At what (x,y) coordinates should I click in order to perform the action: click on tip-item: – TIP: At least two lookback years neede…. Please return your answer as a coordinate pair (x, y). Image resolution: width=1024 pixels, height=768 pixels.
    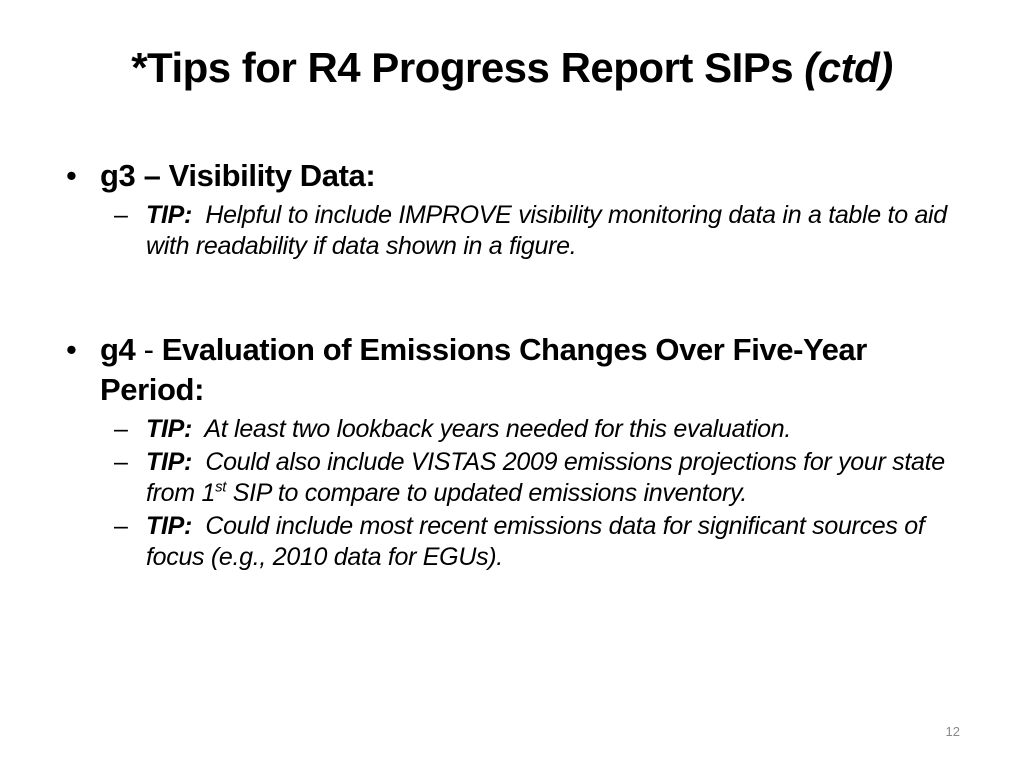
    Looking at the image, I should click on (543, 429).